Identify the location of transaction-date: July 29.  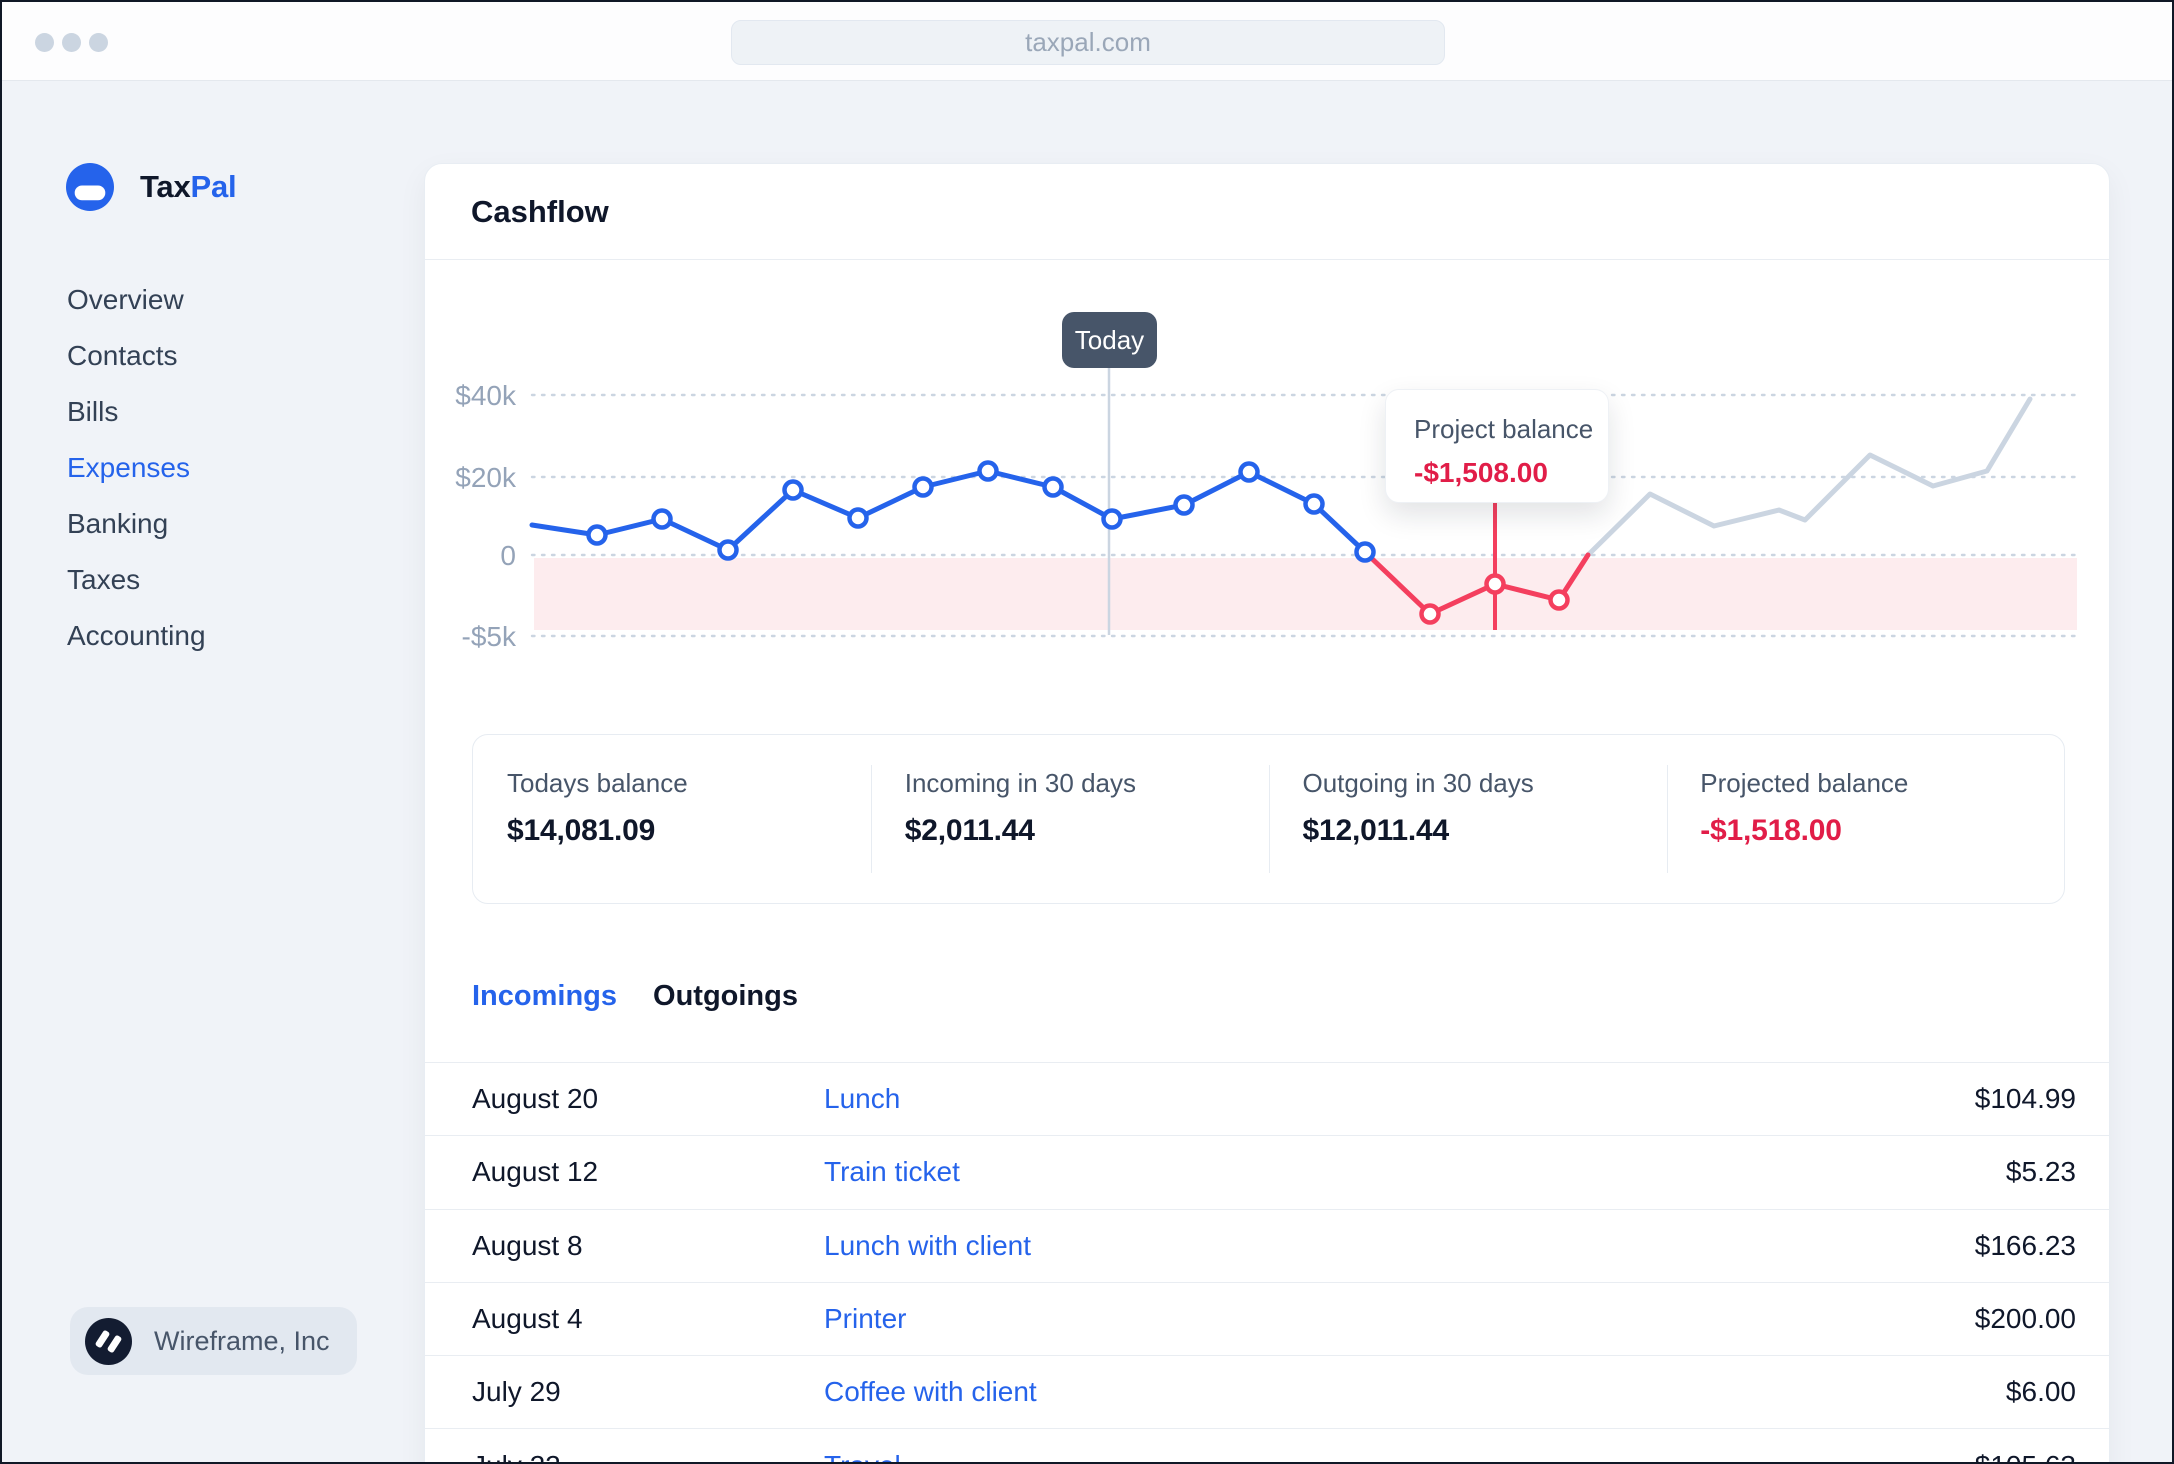
(516, 1392).